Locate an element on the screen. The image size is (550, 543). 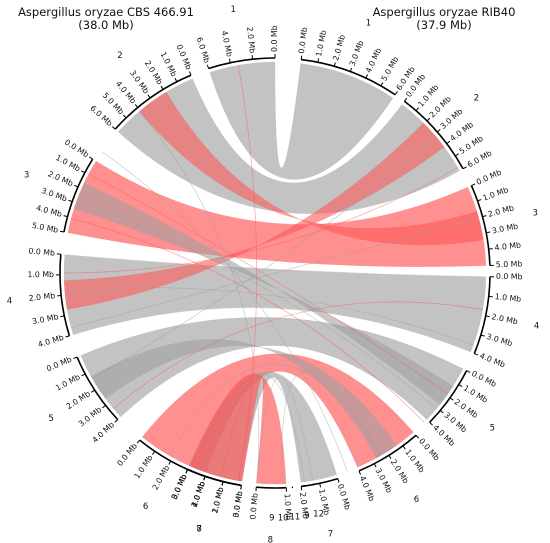
left-genome-name: Aspergillus oryzae CBS 466.91 is located at coordinates (106, 12).